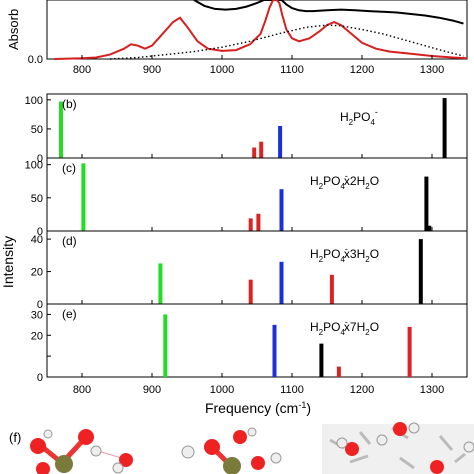 The image size is (474, 474). What do you see at coordinates (40, 305) in the screenshot?
I see `panel-d-y-tick-label: 0` at bounding box center [40, 305].